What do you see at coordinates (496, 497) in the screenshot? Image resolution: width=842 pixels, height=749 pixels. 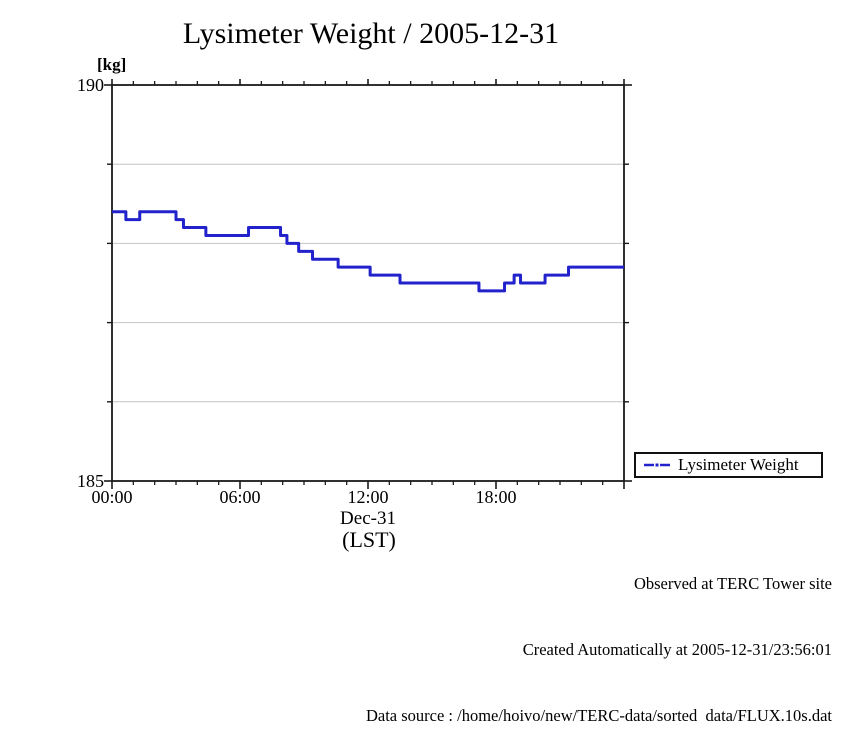 I see `x-tick-label-1800: 18:00` at bounding box center [496, 497].